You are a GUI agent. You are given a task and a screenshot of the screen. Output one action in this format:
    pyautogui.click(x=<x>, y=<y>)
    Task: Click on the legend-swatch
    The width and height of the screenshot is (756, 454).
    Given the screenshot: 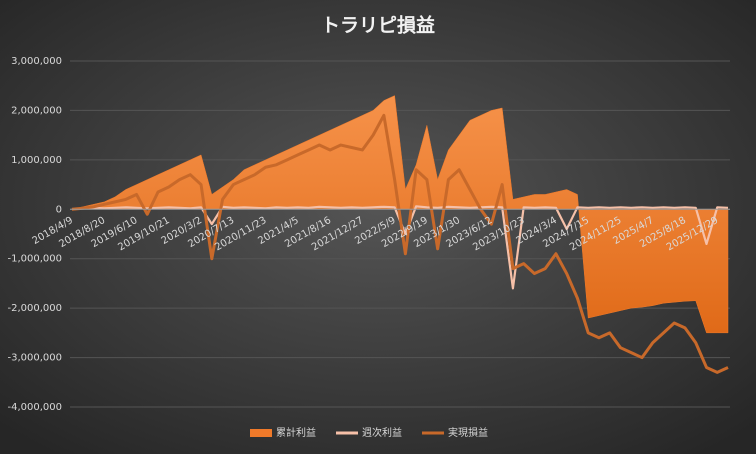 What is the action you would take?
    pyautogui.click(x=261, y=433)
    